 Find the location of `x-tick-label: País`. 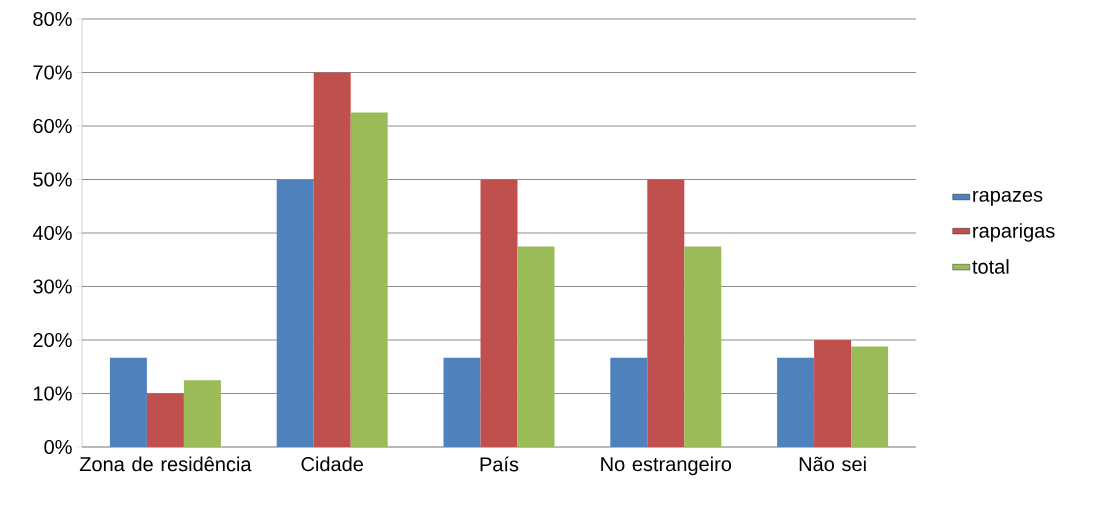

x-tick-label: País is located at coordinates (499, 464).